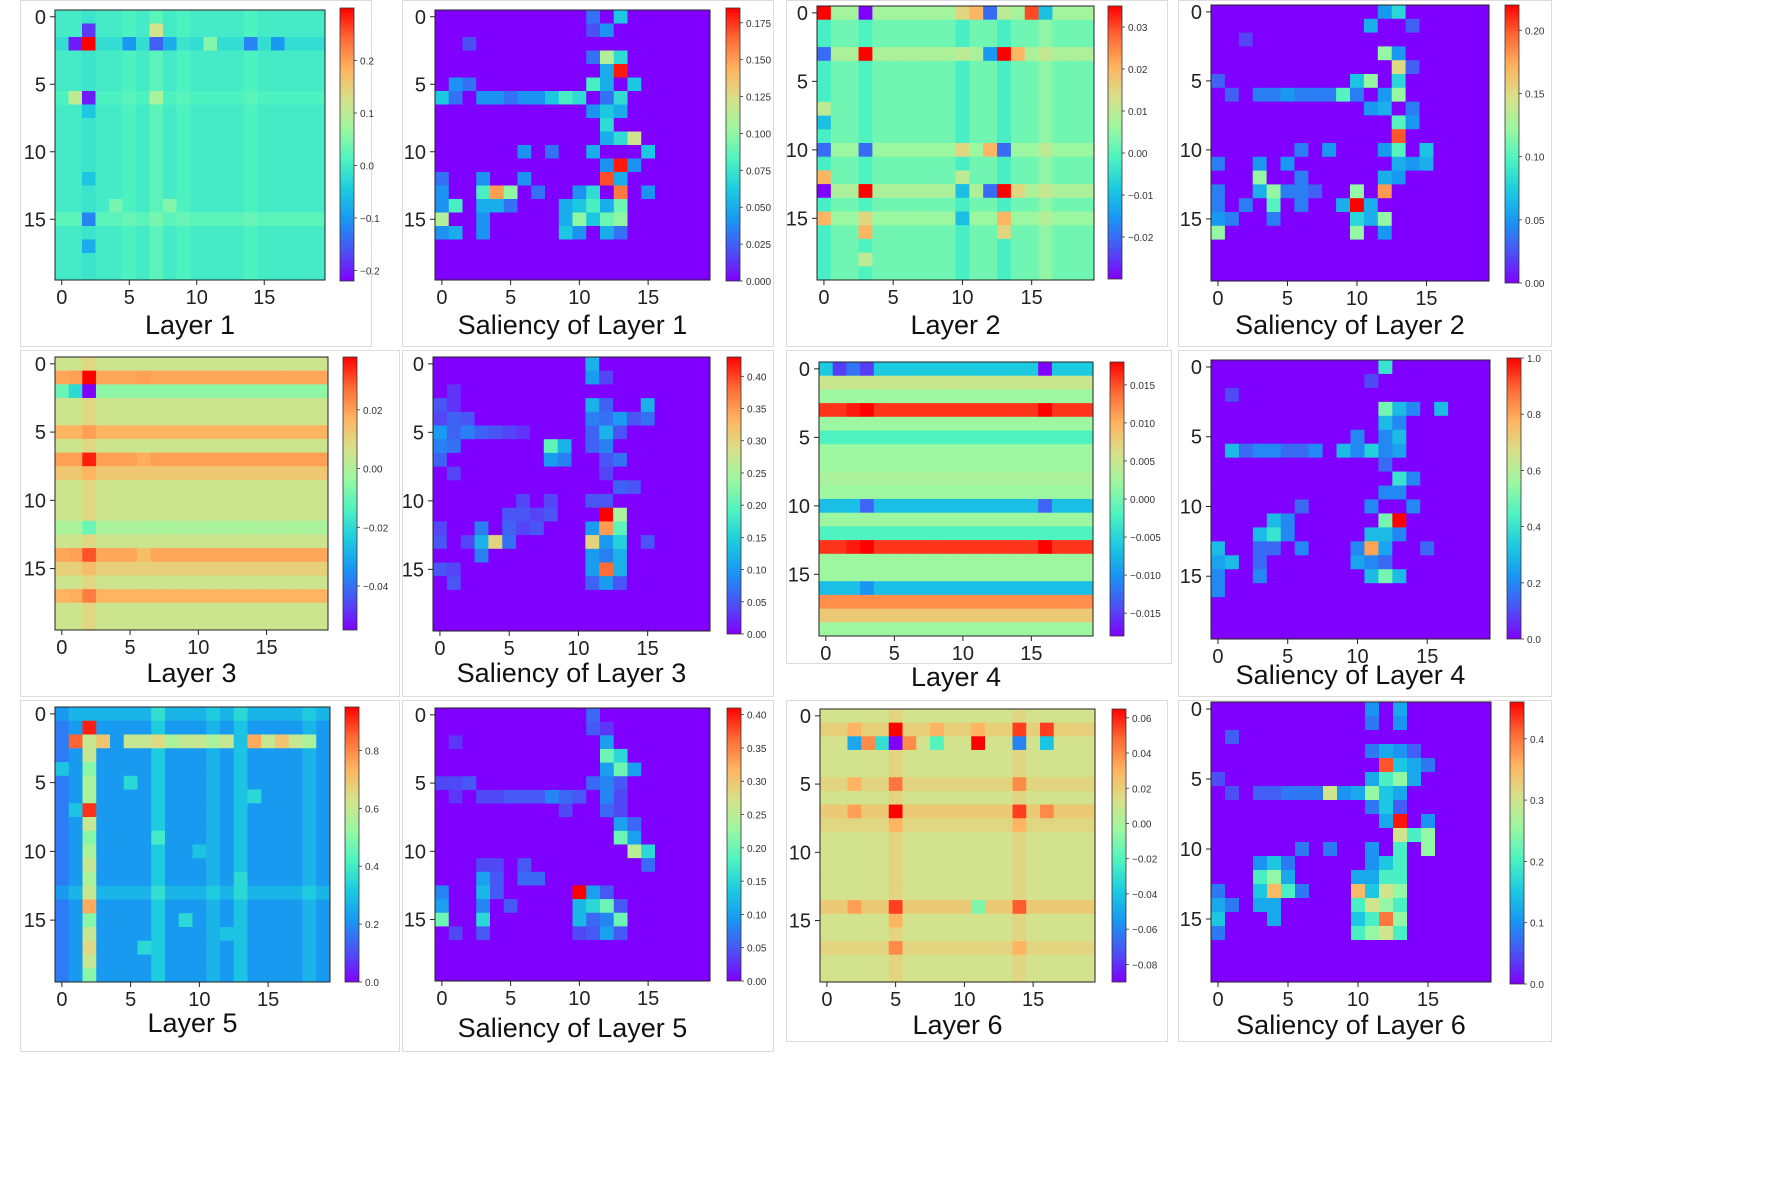 Image resolution: width=1778 pixels, height=1192 pixels. I want to click on panel-caption: Layer 3, so click(191, 673).